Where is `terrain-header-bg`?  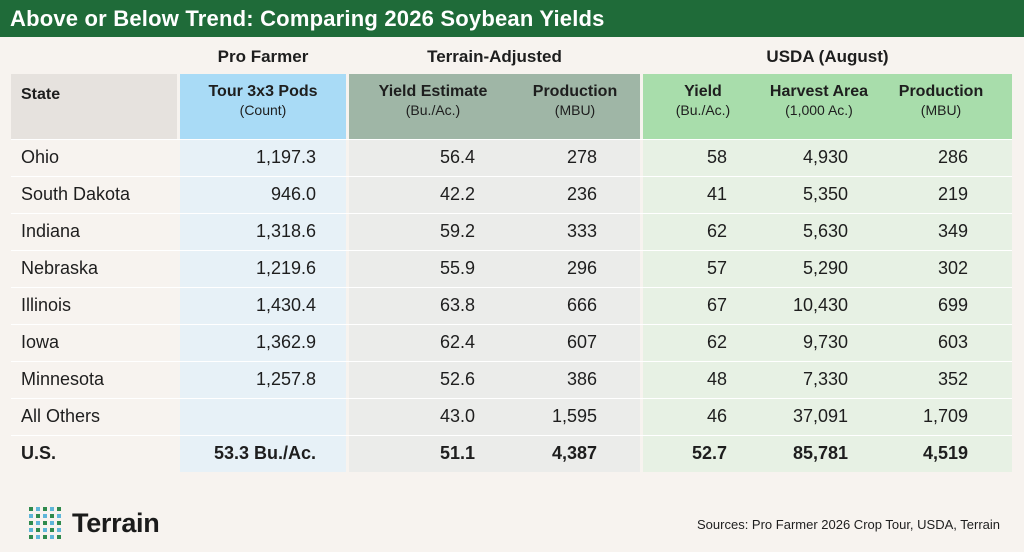
terrain-header-bg is located at coordinates (494, 106).